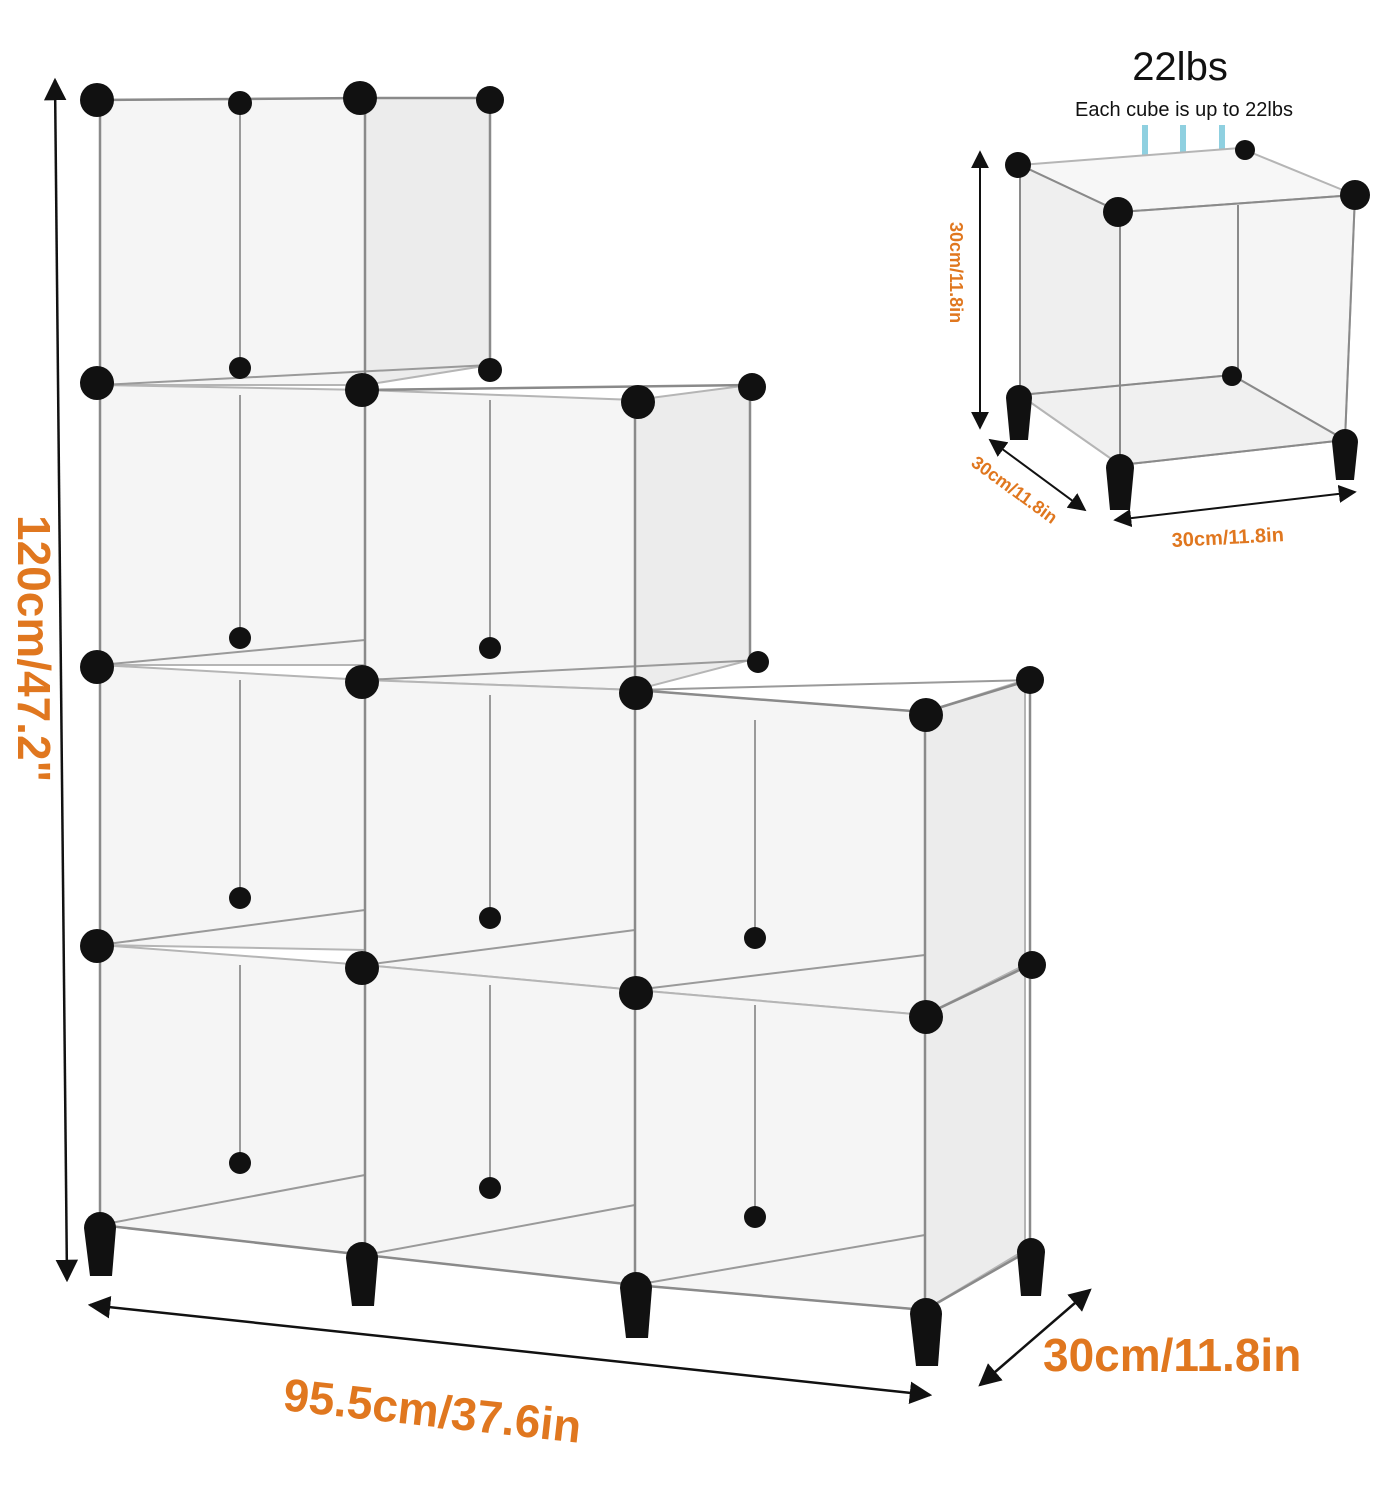 The height and width of the screenshot is (1500, 1375). What do you see at coordinates (1187, 315) in the screenshot?
I see `single-cube-frame` at bounding box center [1187, 315].